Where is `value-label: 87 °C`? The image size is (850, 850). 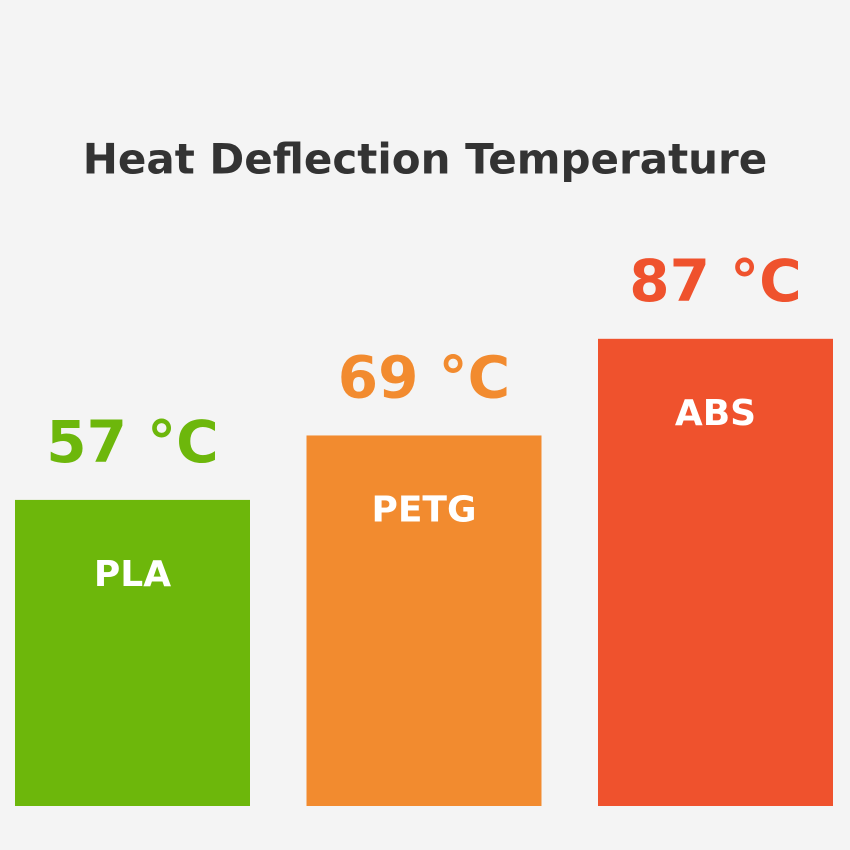 value-label: 87 °C is located at coordinates (715, 281).